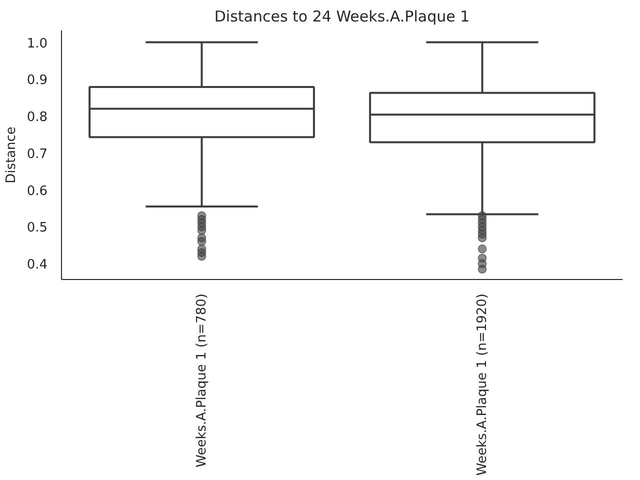 The height and width of the screenshot is (480, 640). What do you see at coordinates (202, 380) in the screenshot?
I see `x-tick-label: Weeks.A.Plaque 1 (n=780)` at bounding box center [202, 380].